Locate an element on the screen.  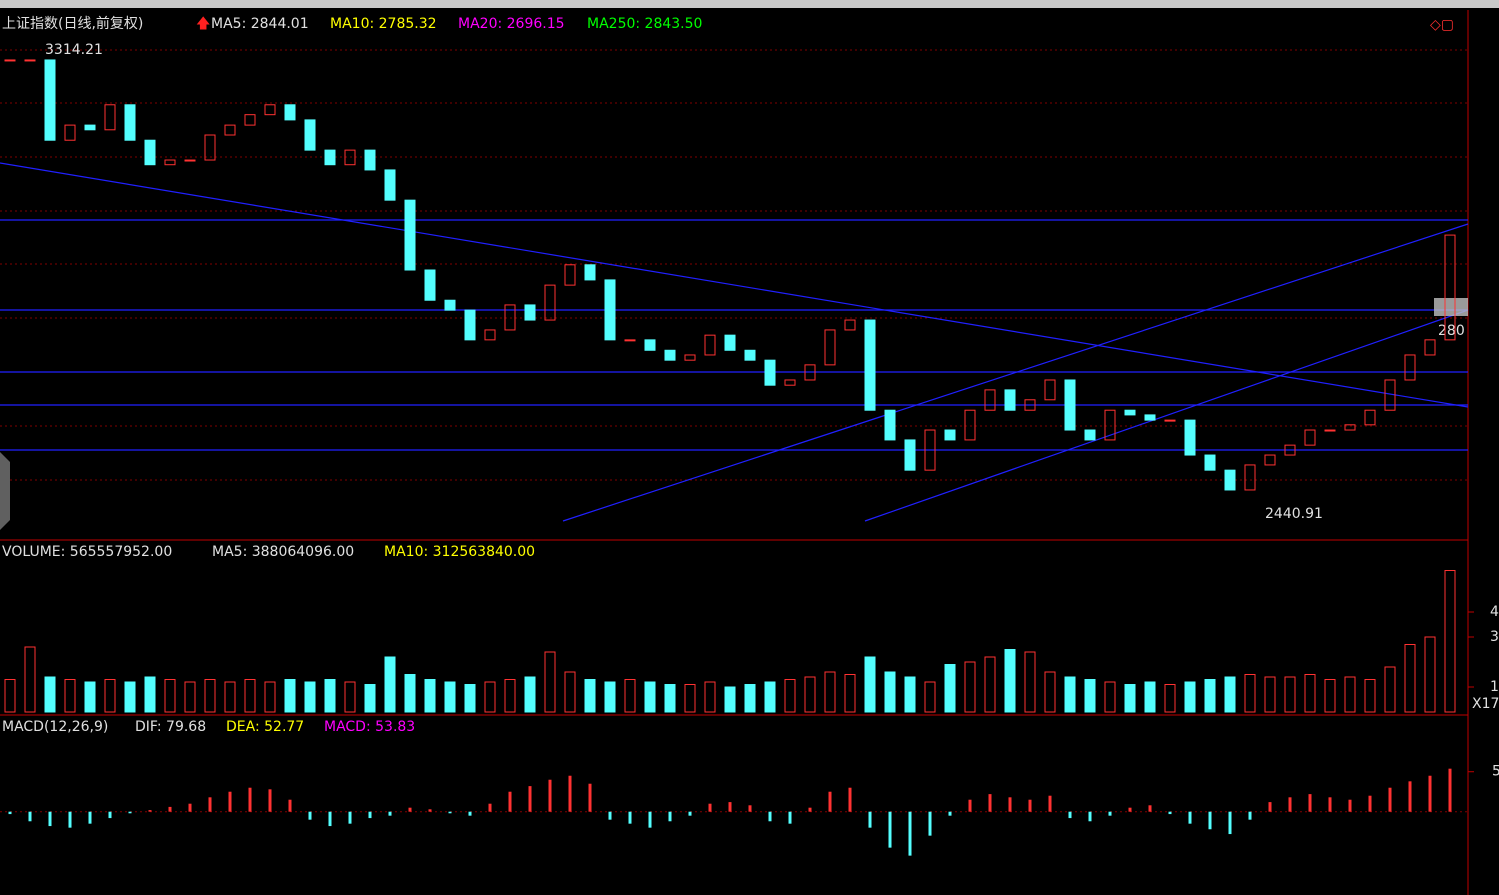
ma20-label: MA20: 2696.15 is located at coordinates (511, 24).